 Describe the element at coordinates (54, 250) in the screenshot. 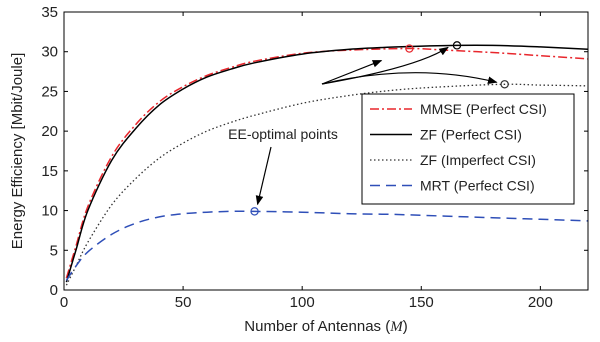

I see `y-tick-label: 5` at that location.